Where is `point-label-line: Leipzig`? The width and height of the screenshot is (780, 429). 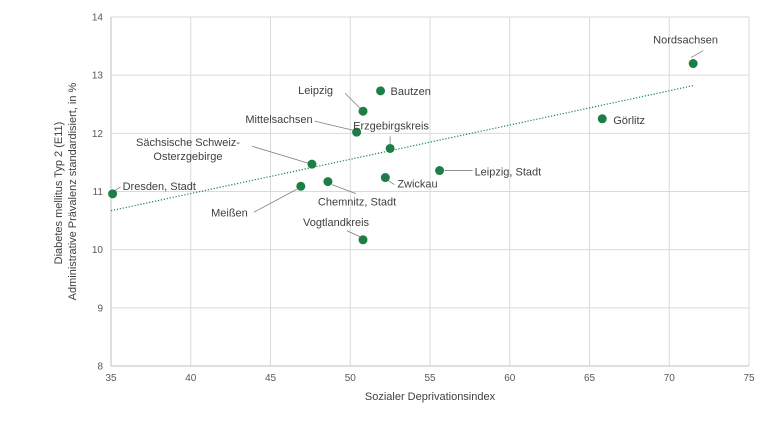
point-label-line: Leipzig is located at coordinates (315, 91).